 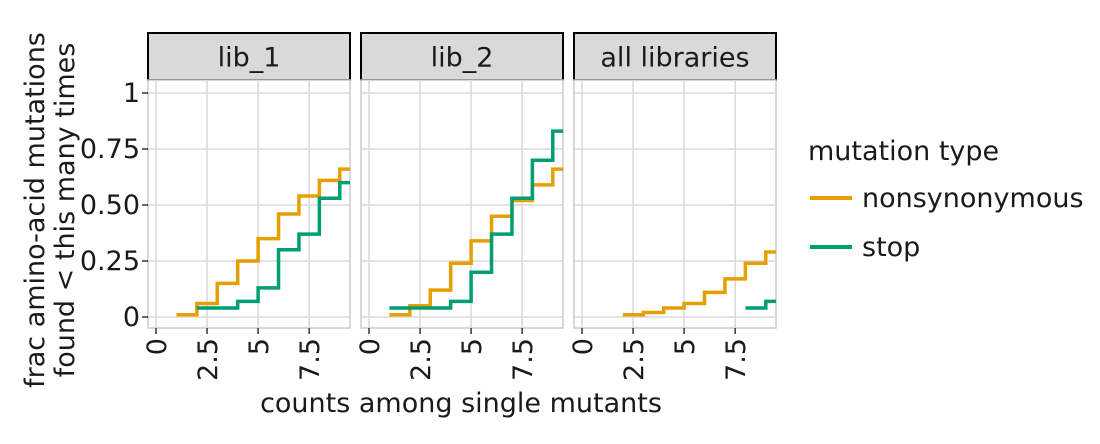 I want to click on facet-strip-all-libraries, so click(x=675, y=56).